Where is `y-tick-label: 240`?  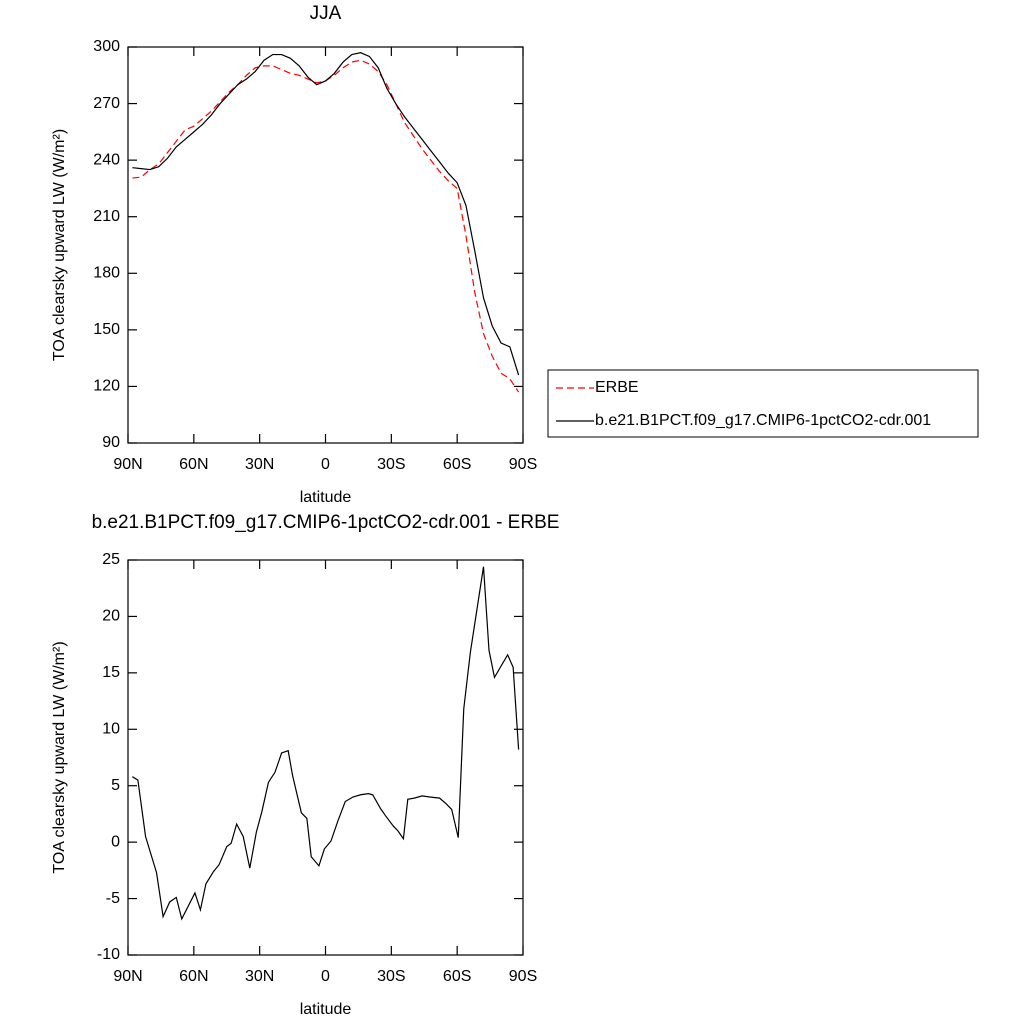 y-tick-label: 240 is located at coordinates (106, 159).